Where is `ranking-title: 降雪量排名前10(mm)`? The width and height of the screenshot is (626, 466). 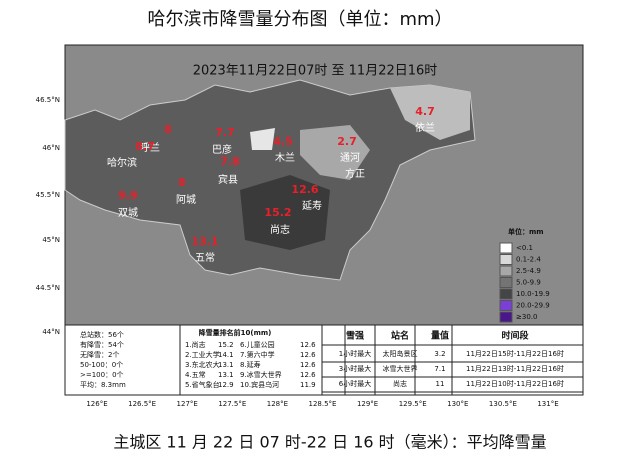
ranking-title: 降雪量排名前10(mm) is located at coordinates (235, 332).